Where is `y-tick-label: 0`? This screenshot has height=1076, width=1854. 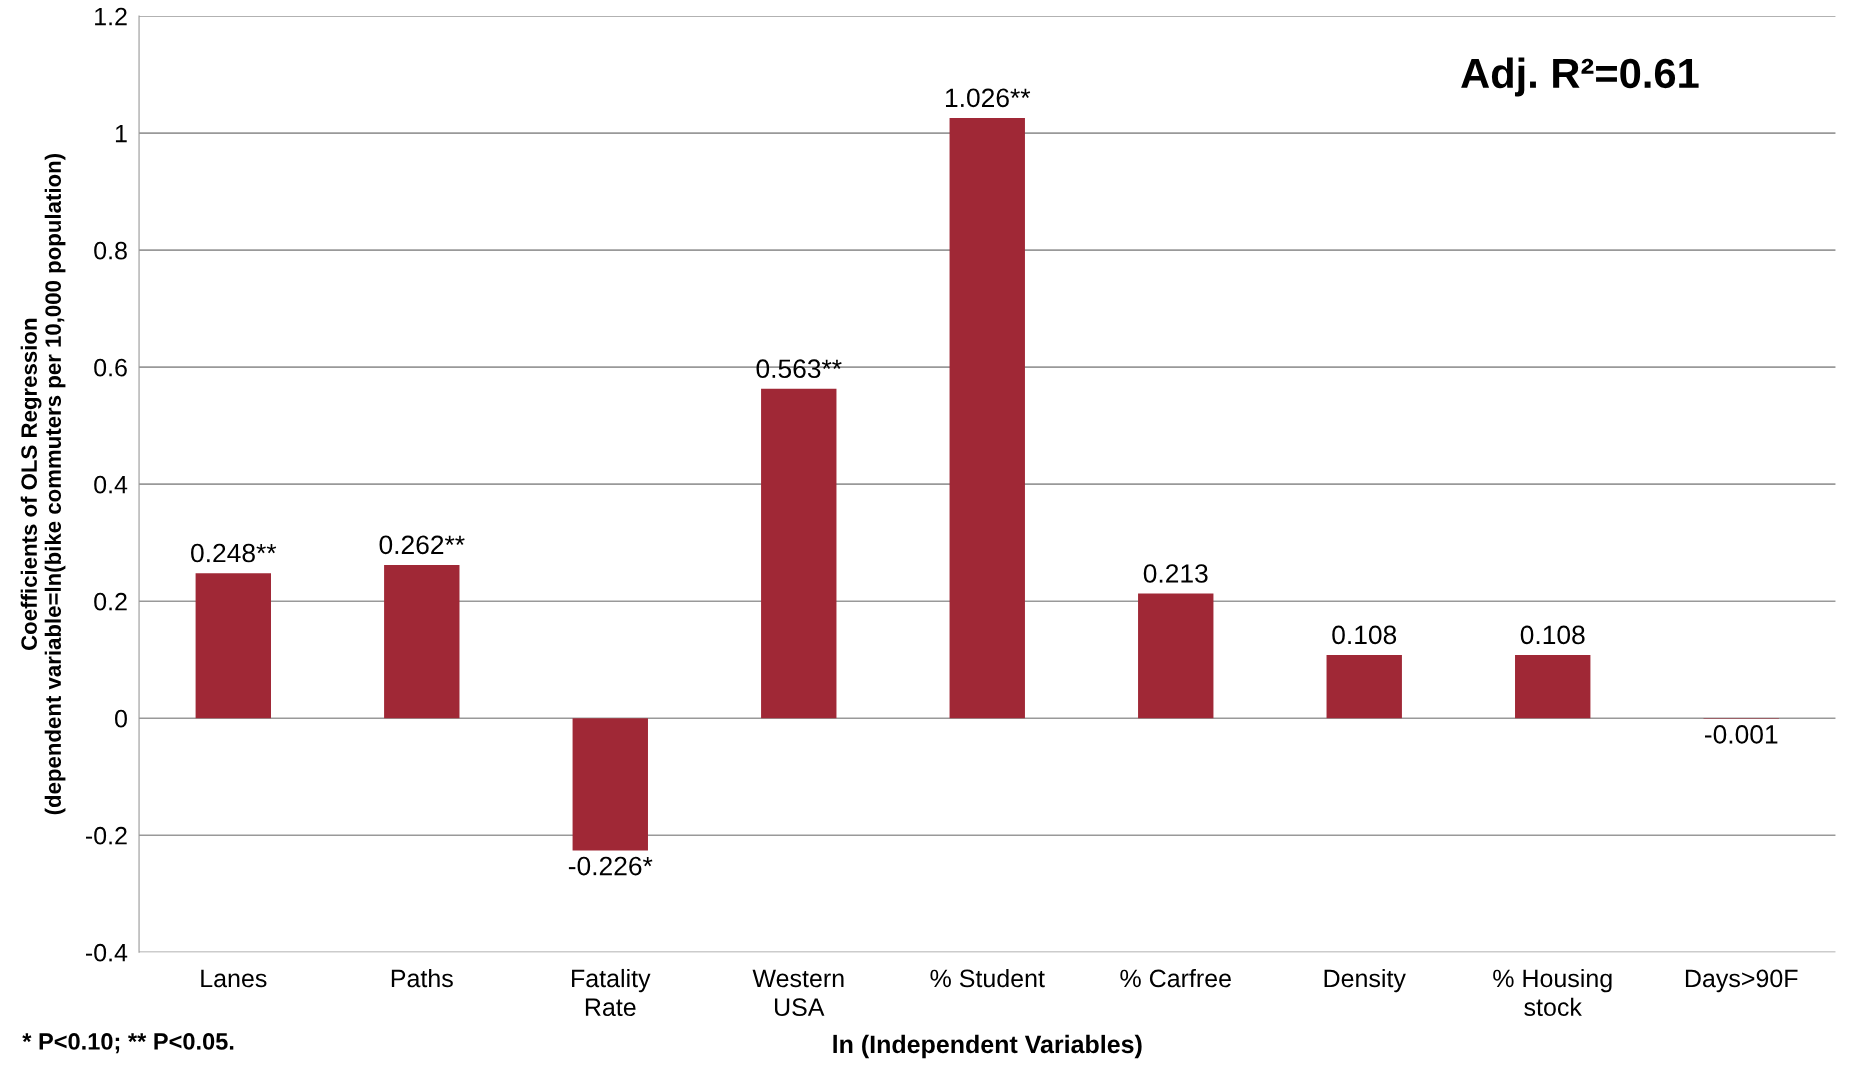
y-tick-label: 0 is located at coordinates (121, 718).